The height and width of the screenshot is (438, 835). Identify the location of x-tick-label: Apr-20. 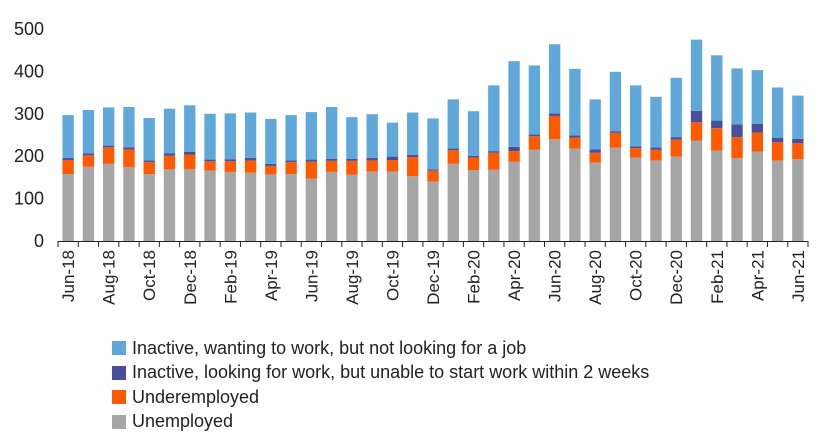
(514, 275).